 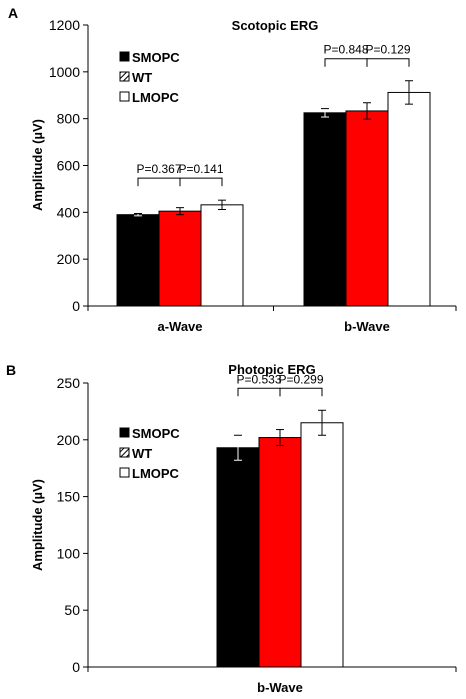 What do you see at coordinates (64, 72) in the screenshot?
I see `y-tick-label: 1000` at bounding box center [64, 72].